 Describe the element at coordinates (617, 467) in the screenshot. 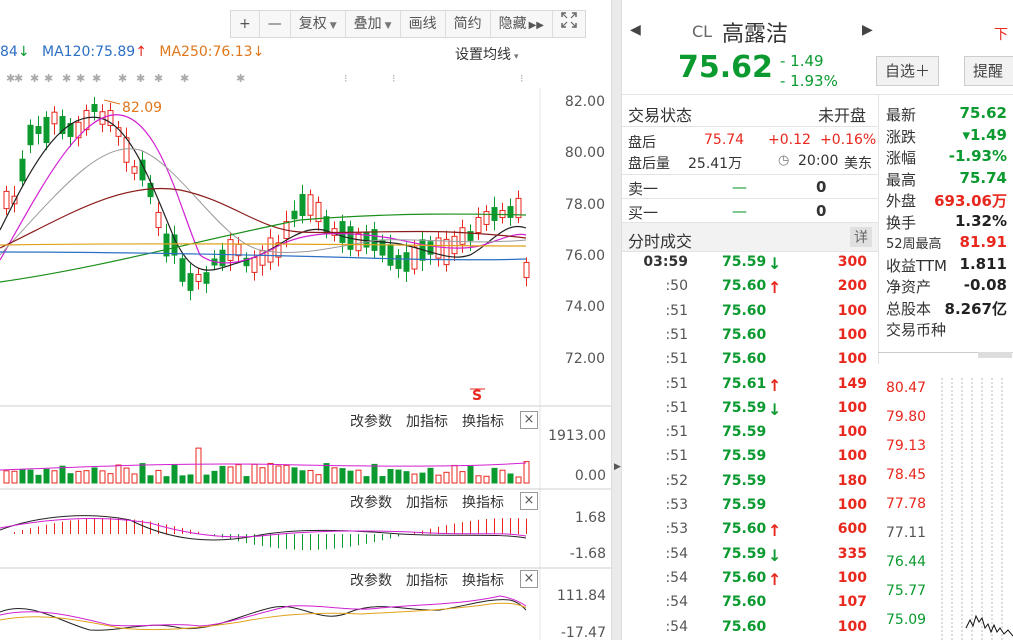

I see `collapse-arrow-icon: ▶` at that location.